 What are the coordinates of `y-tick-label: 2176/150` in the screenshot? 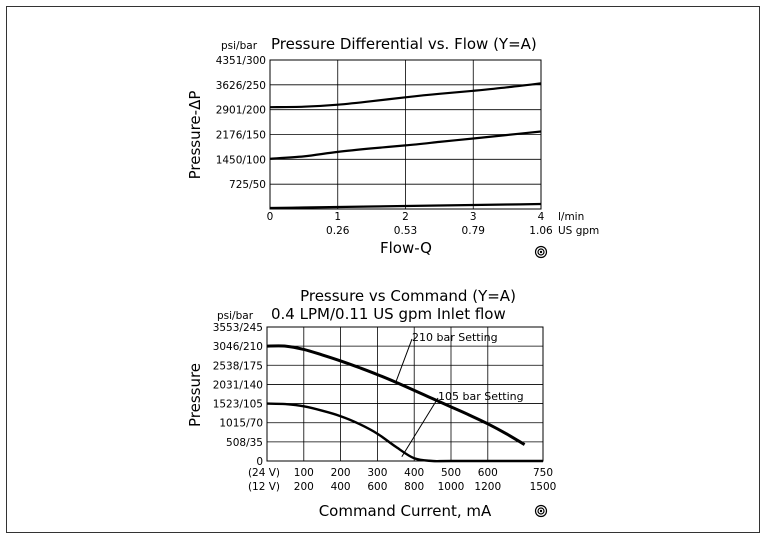 It's located at (241, 136).